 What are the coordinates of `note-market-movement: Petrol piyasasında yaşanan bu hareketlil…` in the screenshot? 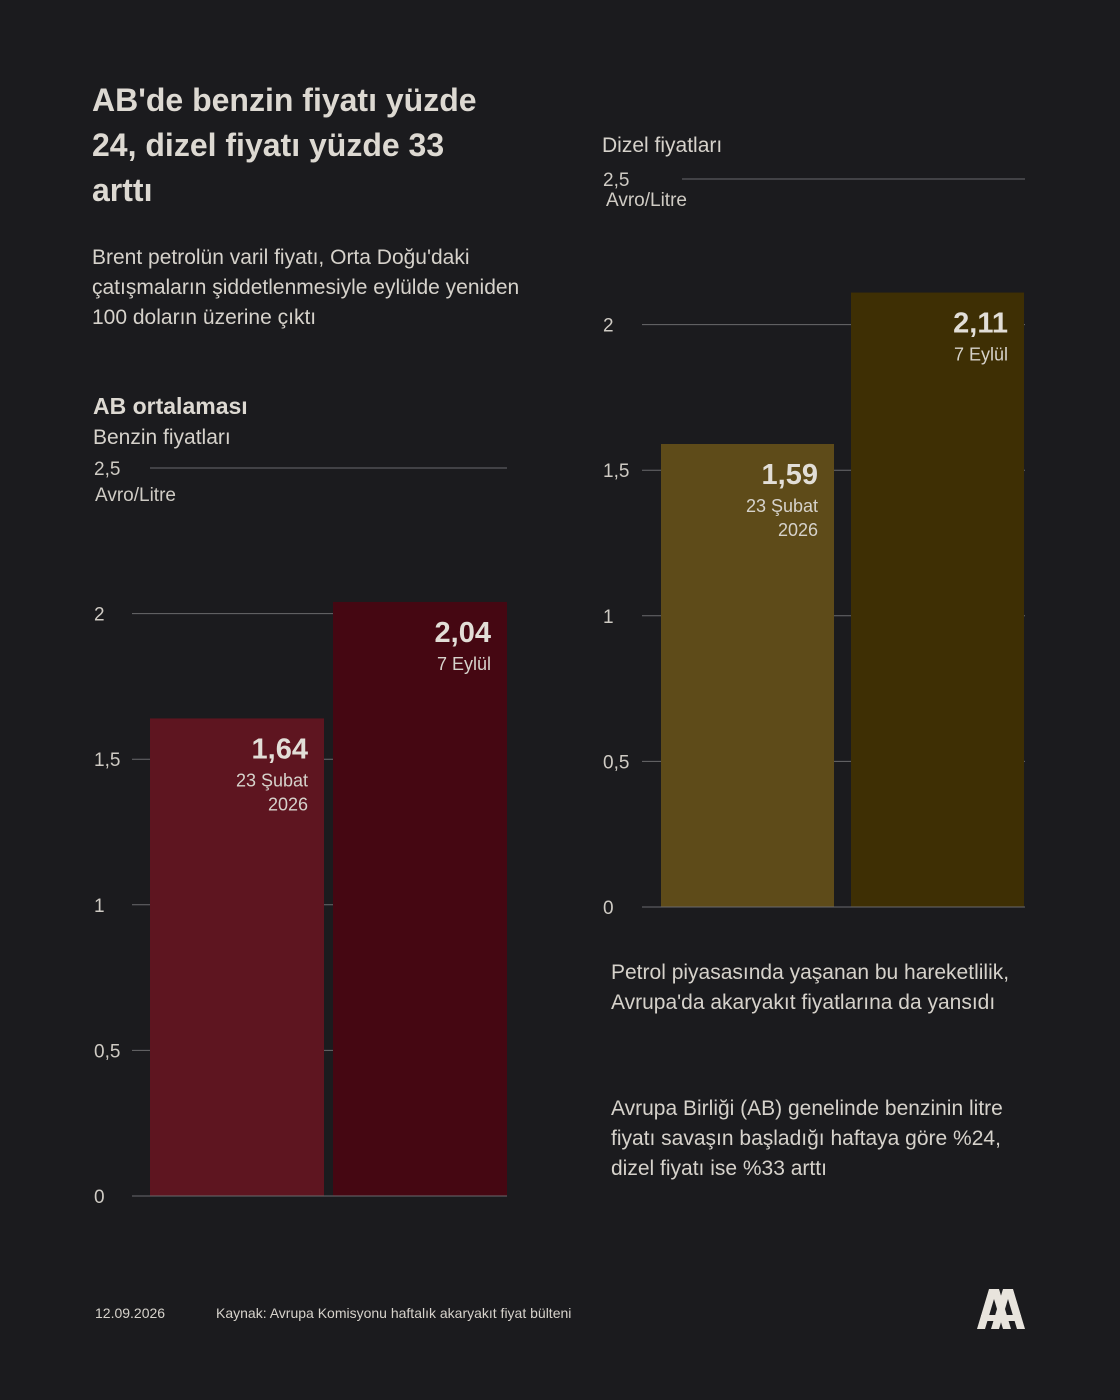 It's located at (810, 987).